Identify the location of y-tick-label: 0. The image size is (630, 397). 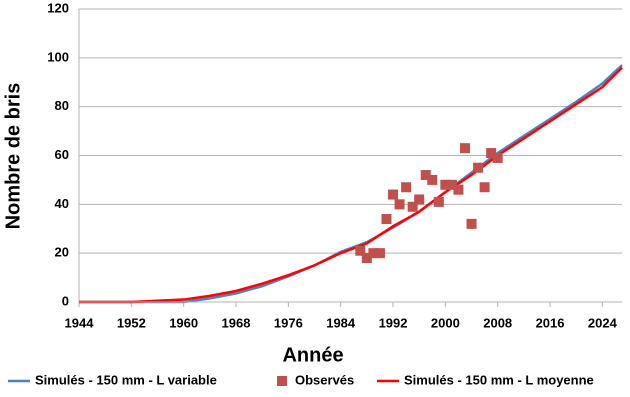
(65, 300).